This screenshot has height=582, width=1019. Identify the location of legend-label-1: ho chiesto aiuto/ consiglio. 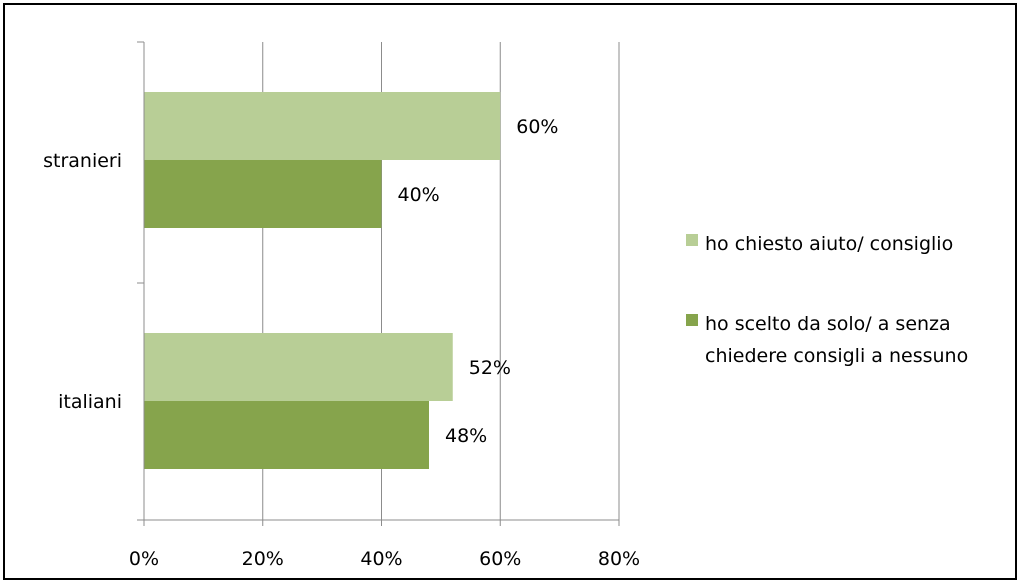
(829, 244).